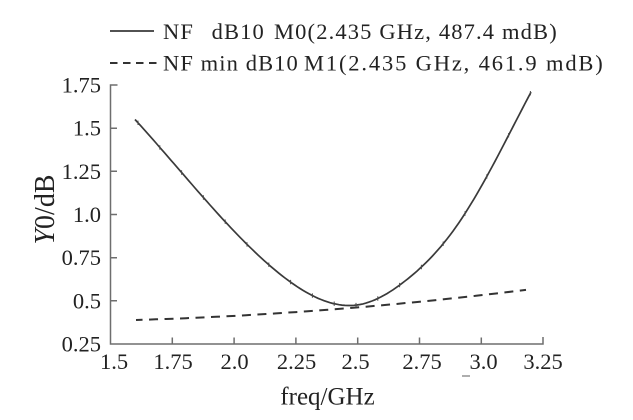  What do you see at coordinates (483, 361) in the screenshot?
I see `svg-text: 3.0` at bounding box center [483, 361].